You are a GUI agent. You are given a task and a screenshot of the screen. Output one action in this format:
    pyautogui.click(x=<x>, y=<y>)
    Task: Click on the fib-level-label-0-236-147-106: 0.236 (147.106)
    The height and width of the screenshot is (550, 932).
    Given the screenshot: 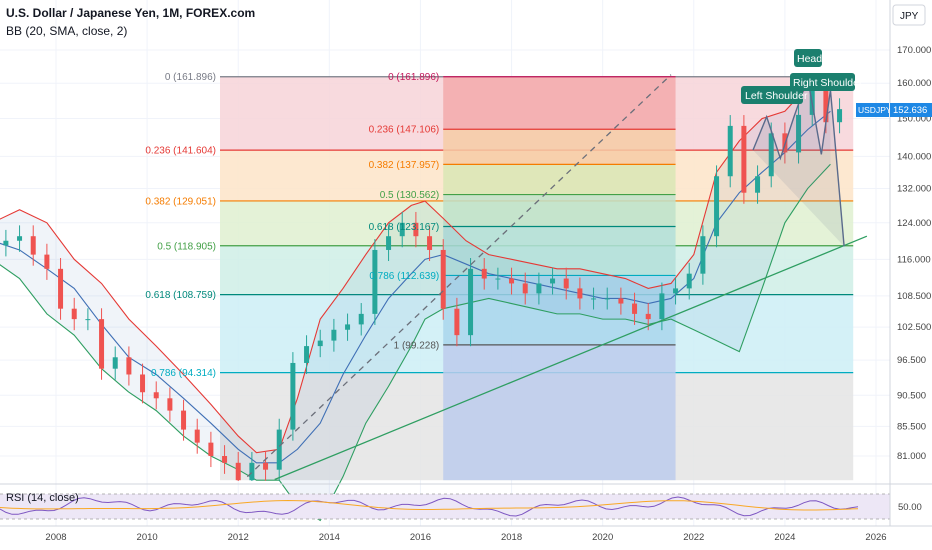 What is the action you would take?
    pyautogui.click(x=404, y=130)
    